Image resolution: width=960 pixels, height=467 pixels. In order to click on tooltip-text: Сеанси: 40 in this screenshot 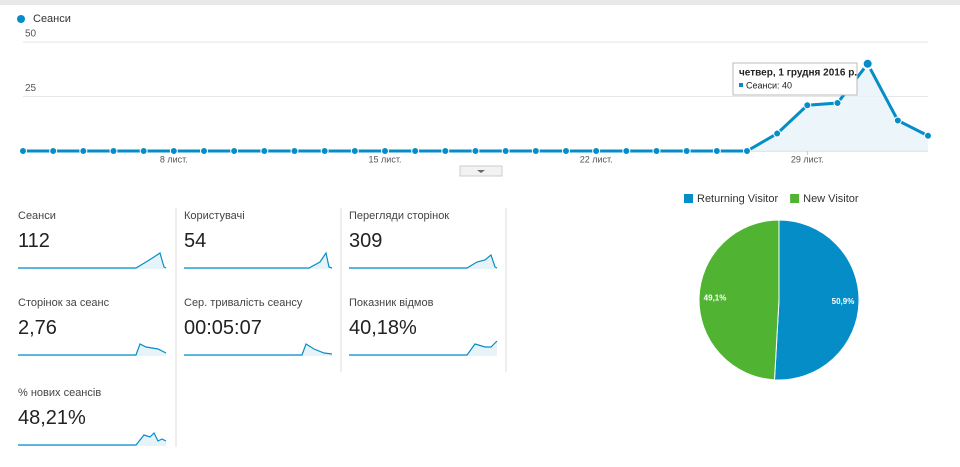, I will do `click(769, 85)`.